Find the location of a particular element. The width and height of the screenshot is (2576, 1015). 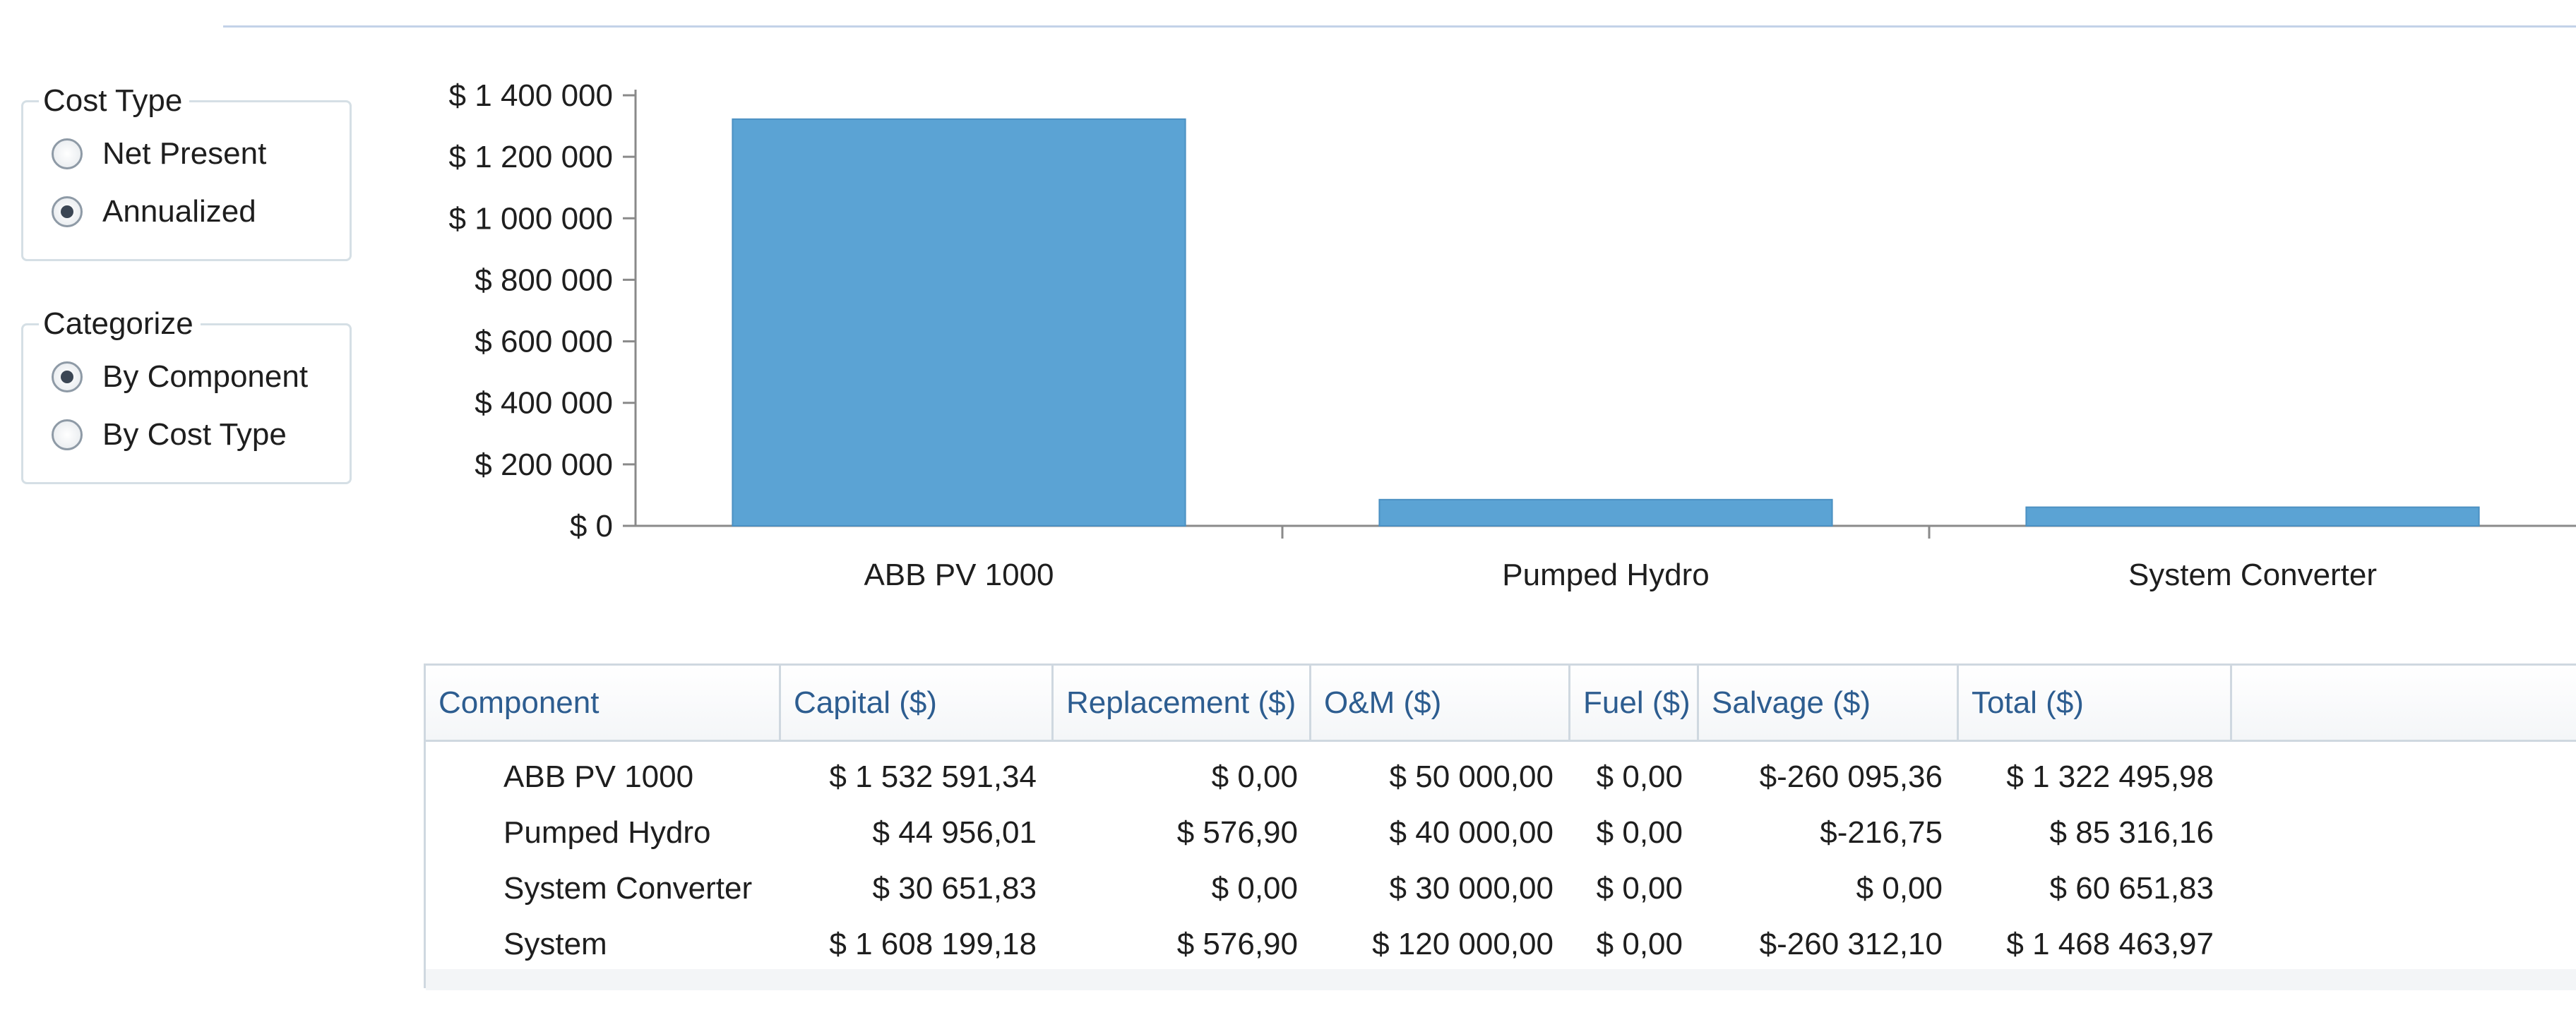

value-cell: $ 30 000,00 is located at coordinates (1471, 888).